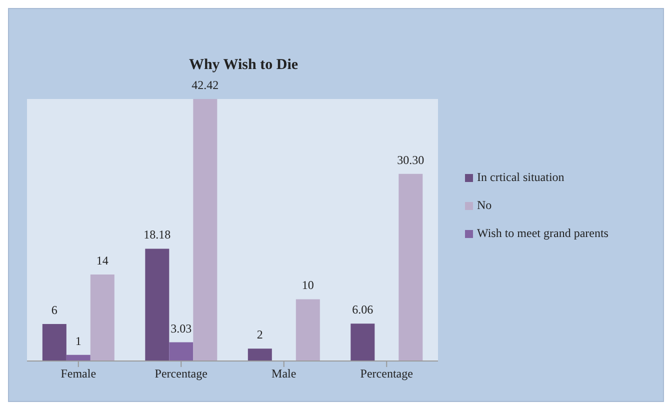  What do you see at coordinates (181, 328) in the screenshot?
I see `data-label: 3.03` at bounding box center [181, 328].